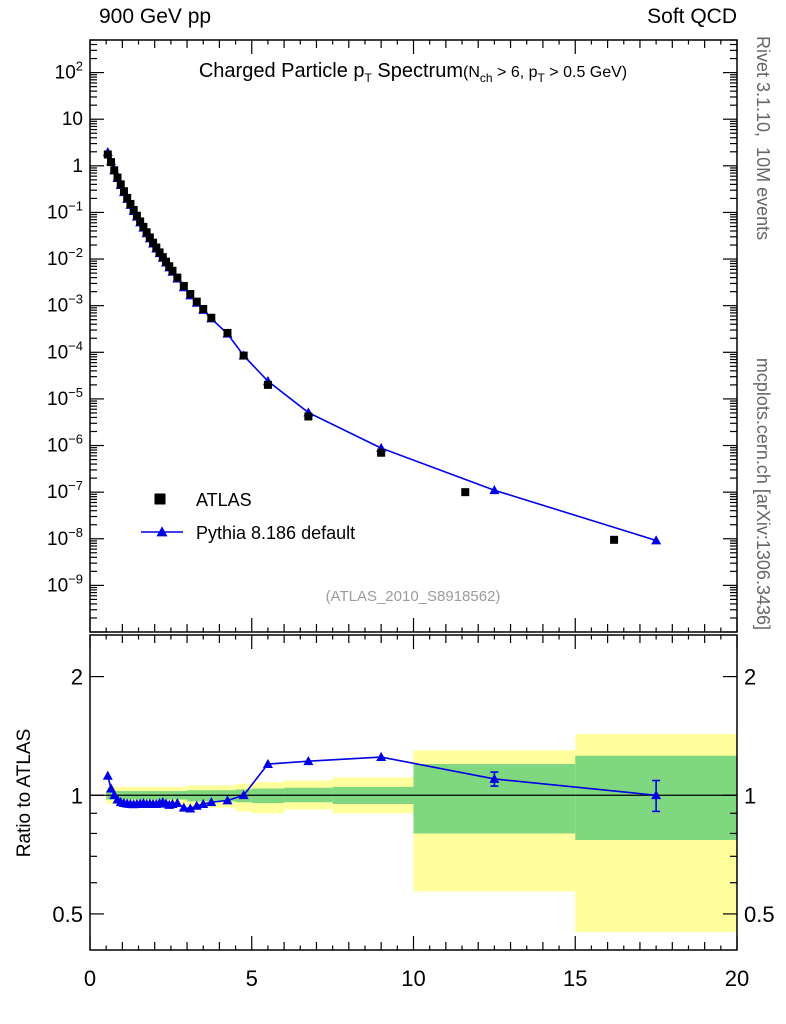 This screenshot has height=1024, width=786. I want to click on process-group-label: Soft QCD, so click(692, 16).